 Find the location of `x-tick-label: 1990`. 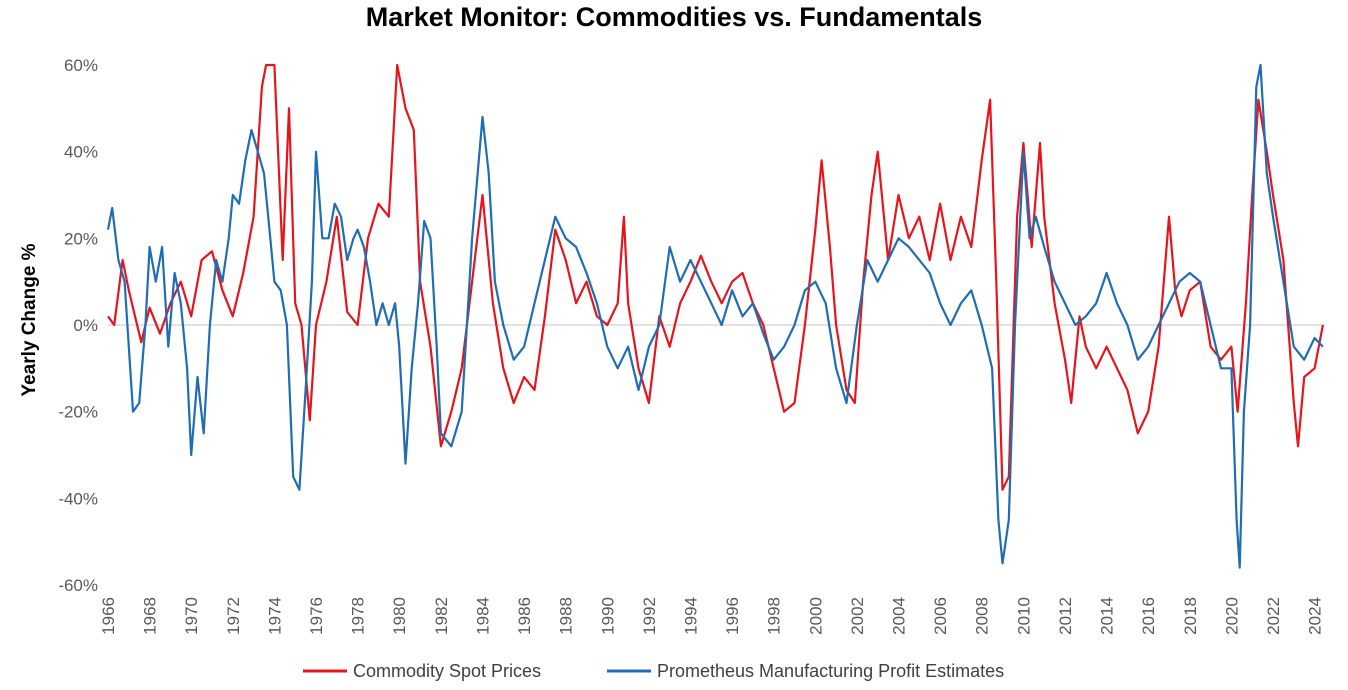

x-tick-label: 1990 is located at coordinates (607, 616).